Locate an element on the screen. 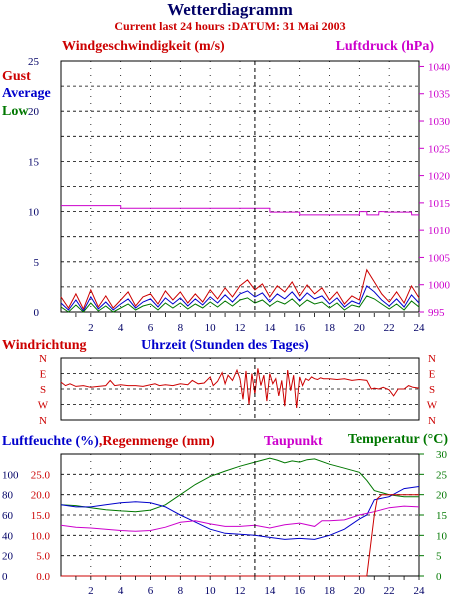 This screenshot has width=461, height=599. temperature-ytick-6: 30 is located at coordinates (442, 455).